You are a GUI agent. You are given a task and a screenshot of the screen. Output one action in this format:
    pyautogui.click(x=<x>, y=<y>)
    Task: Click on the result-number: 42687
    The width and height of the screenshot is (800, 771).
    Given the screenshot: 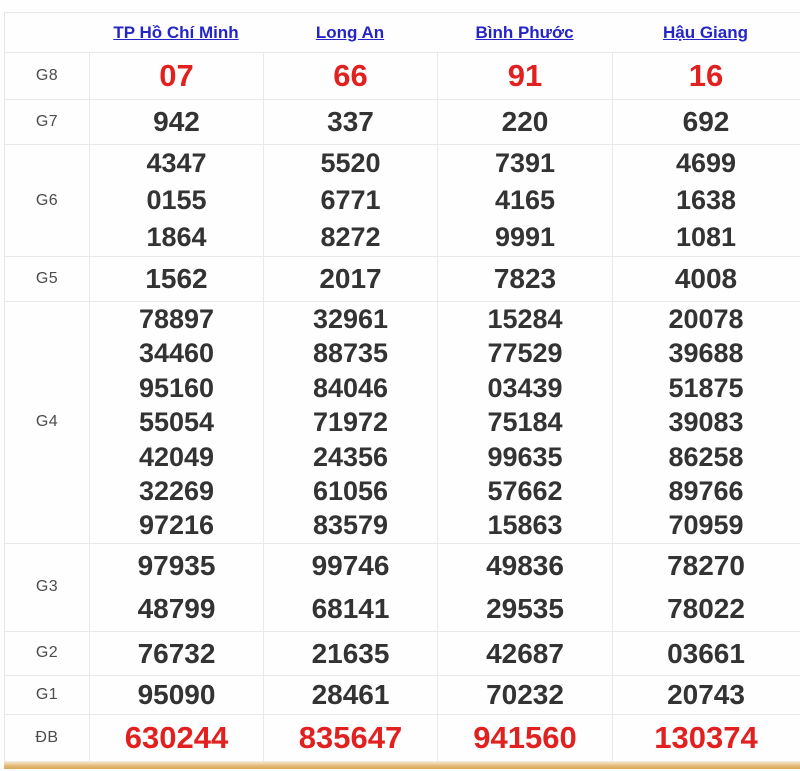 What is the action you would take?
    pyautogui.click(x=525, y=653)
    